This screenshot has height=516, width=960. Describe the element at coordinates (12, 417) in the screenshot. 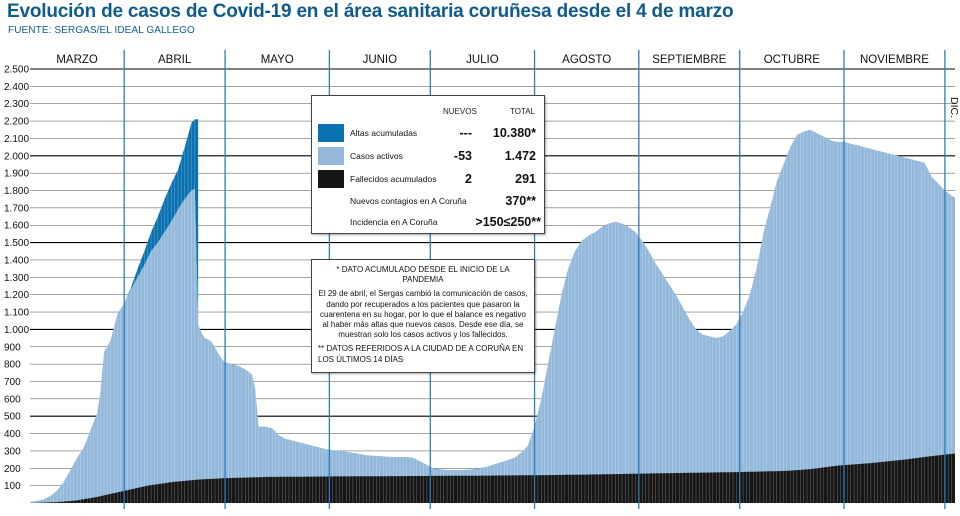

I see `y-tick-label: 500` at that location.